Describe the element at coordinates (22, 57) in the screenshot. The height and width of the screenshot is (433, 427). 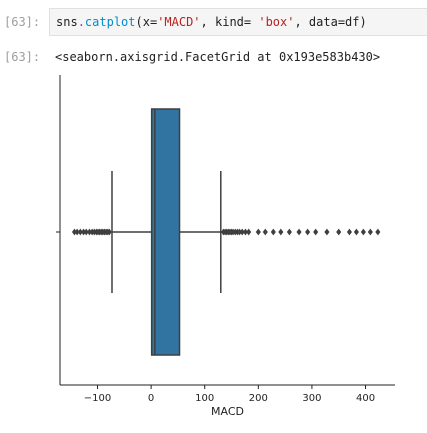
I see `output-prompt: [63]:` at that location.